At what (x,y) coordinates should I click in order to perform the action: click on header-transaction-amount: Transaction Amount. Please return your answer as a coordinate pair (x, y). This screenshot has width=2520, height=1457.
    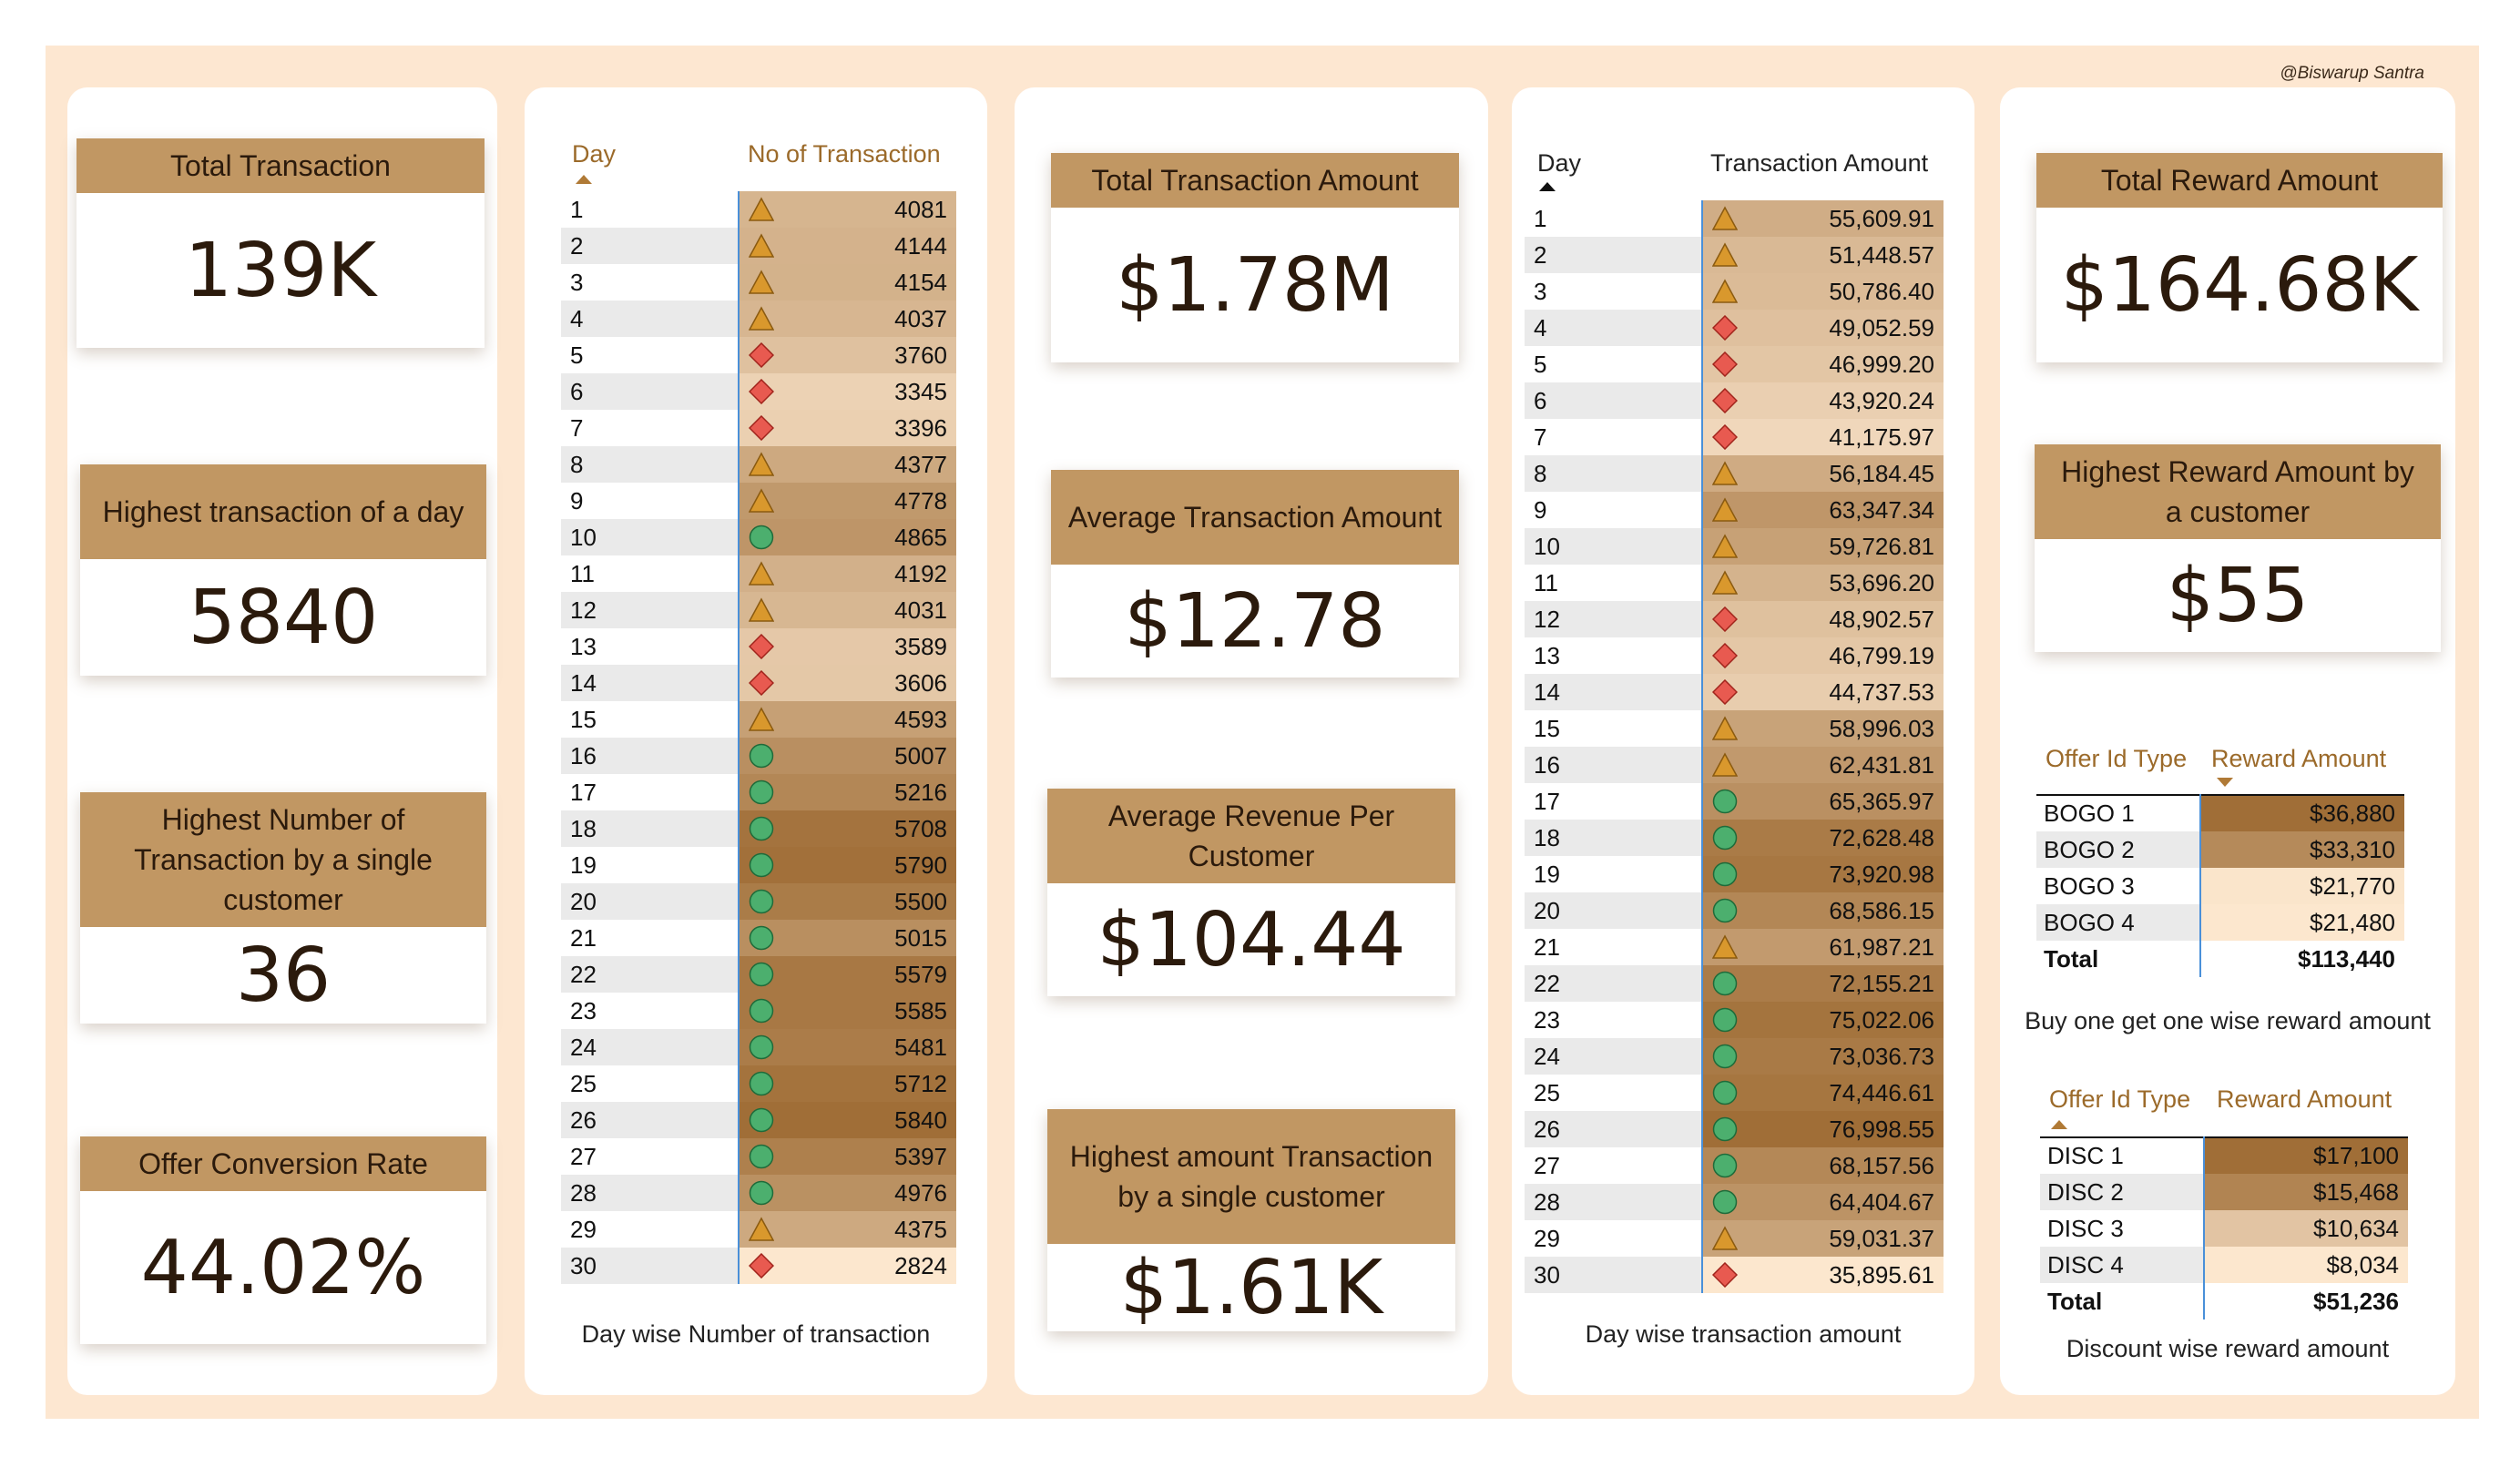
    Looking at the image, I should click on (1820, 163).